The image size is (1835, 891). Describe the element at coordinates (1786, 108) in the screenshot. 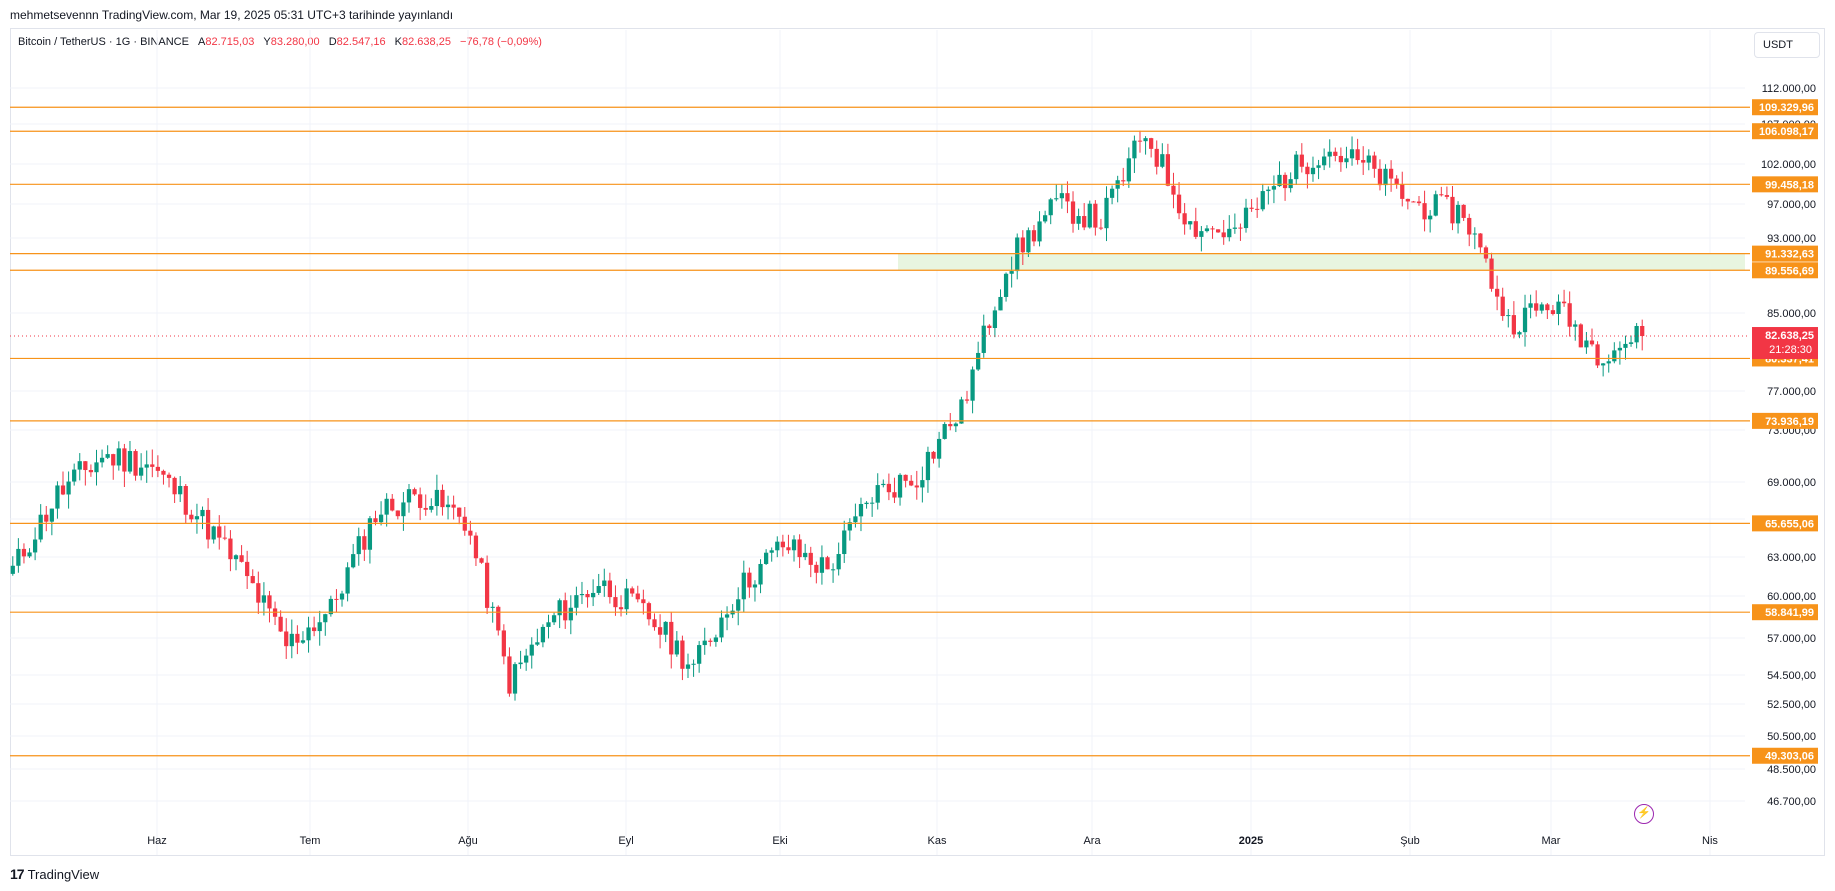

I see `level-badge-label: 109.329,96` at that location.